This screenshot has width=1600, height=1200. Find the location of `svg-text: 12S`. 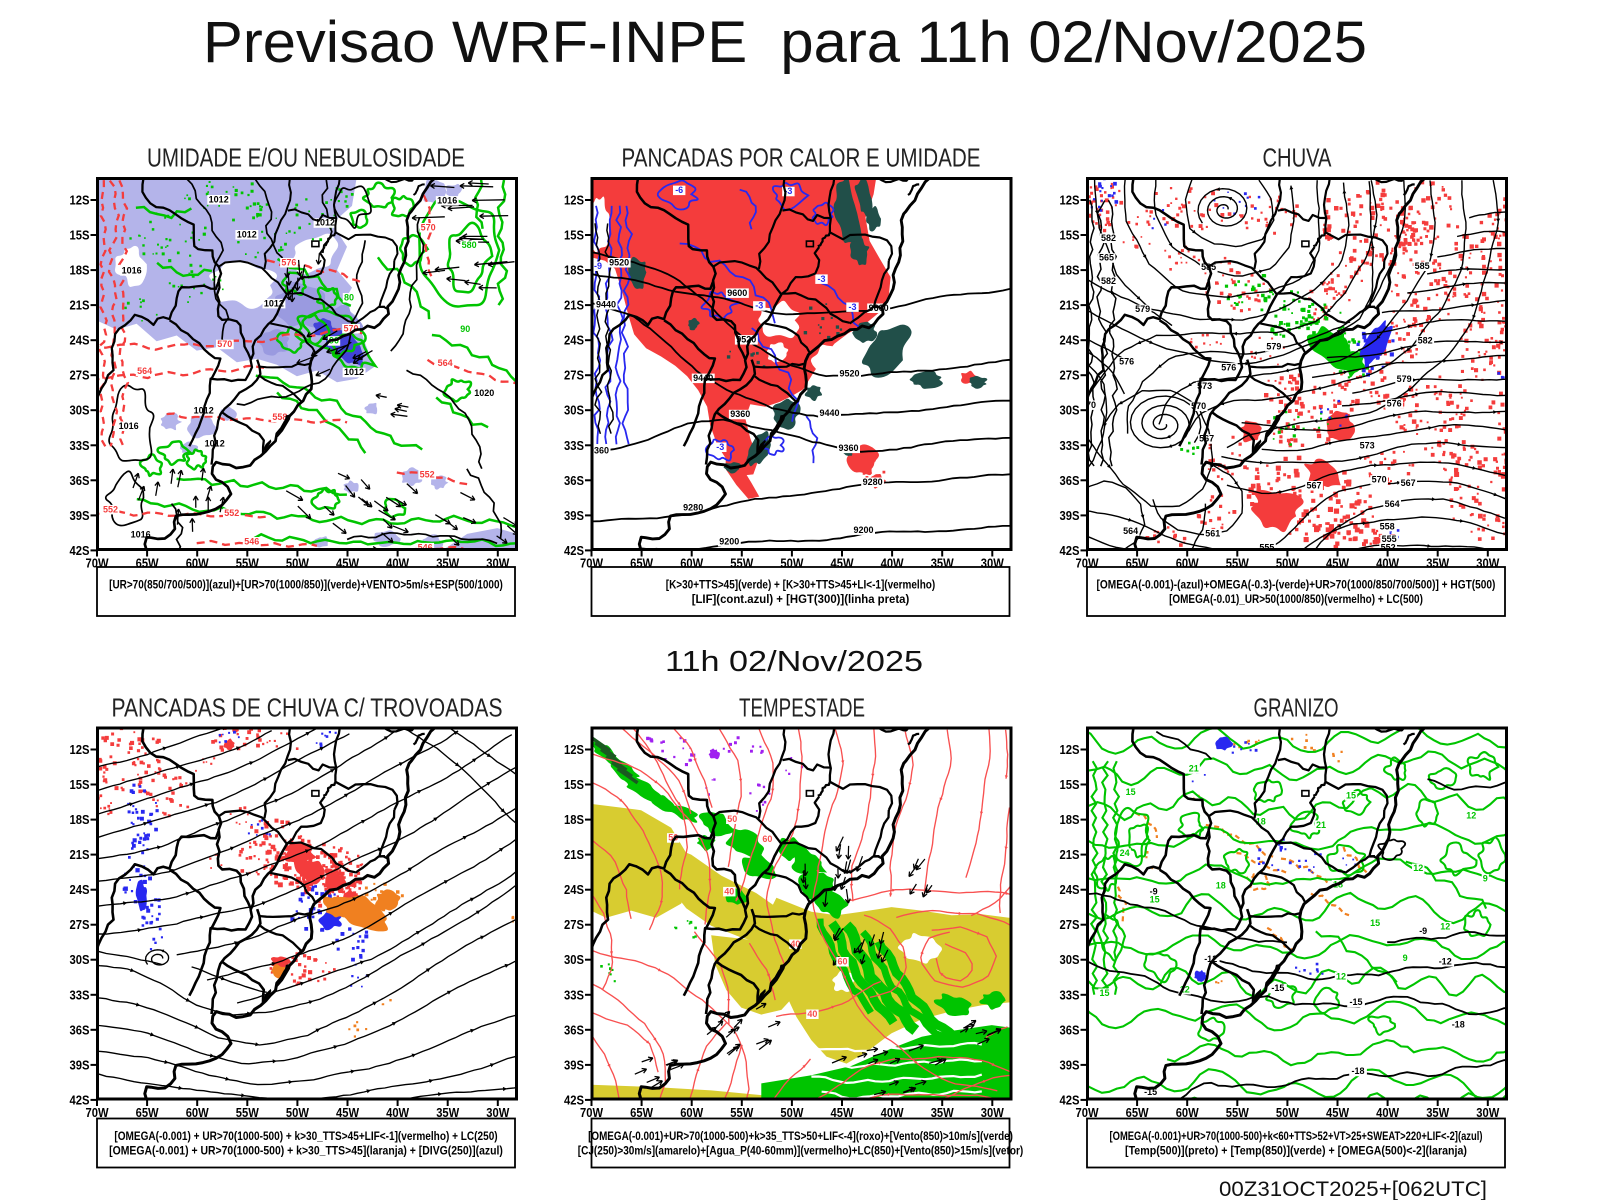

svg-text: 12S is located at coordinates (1070, 750).